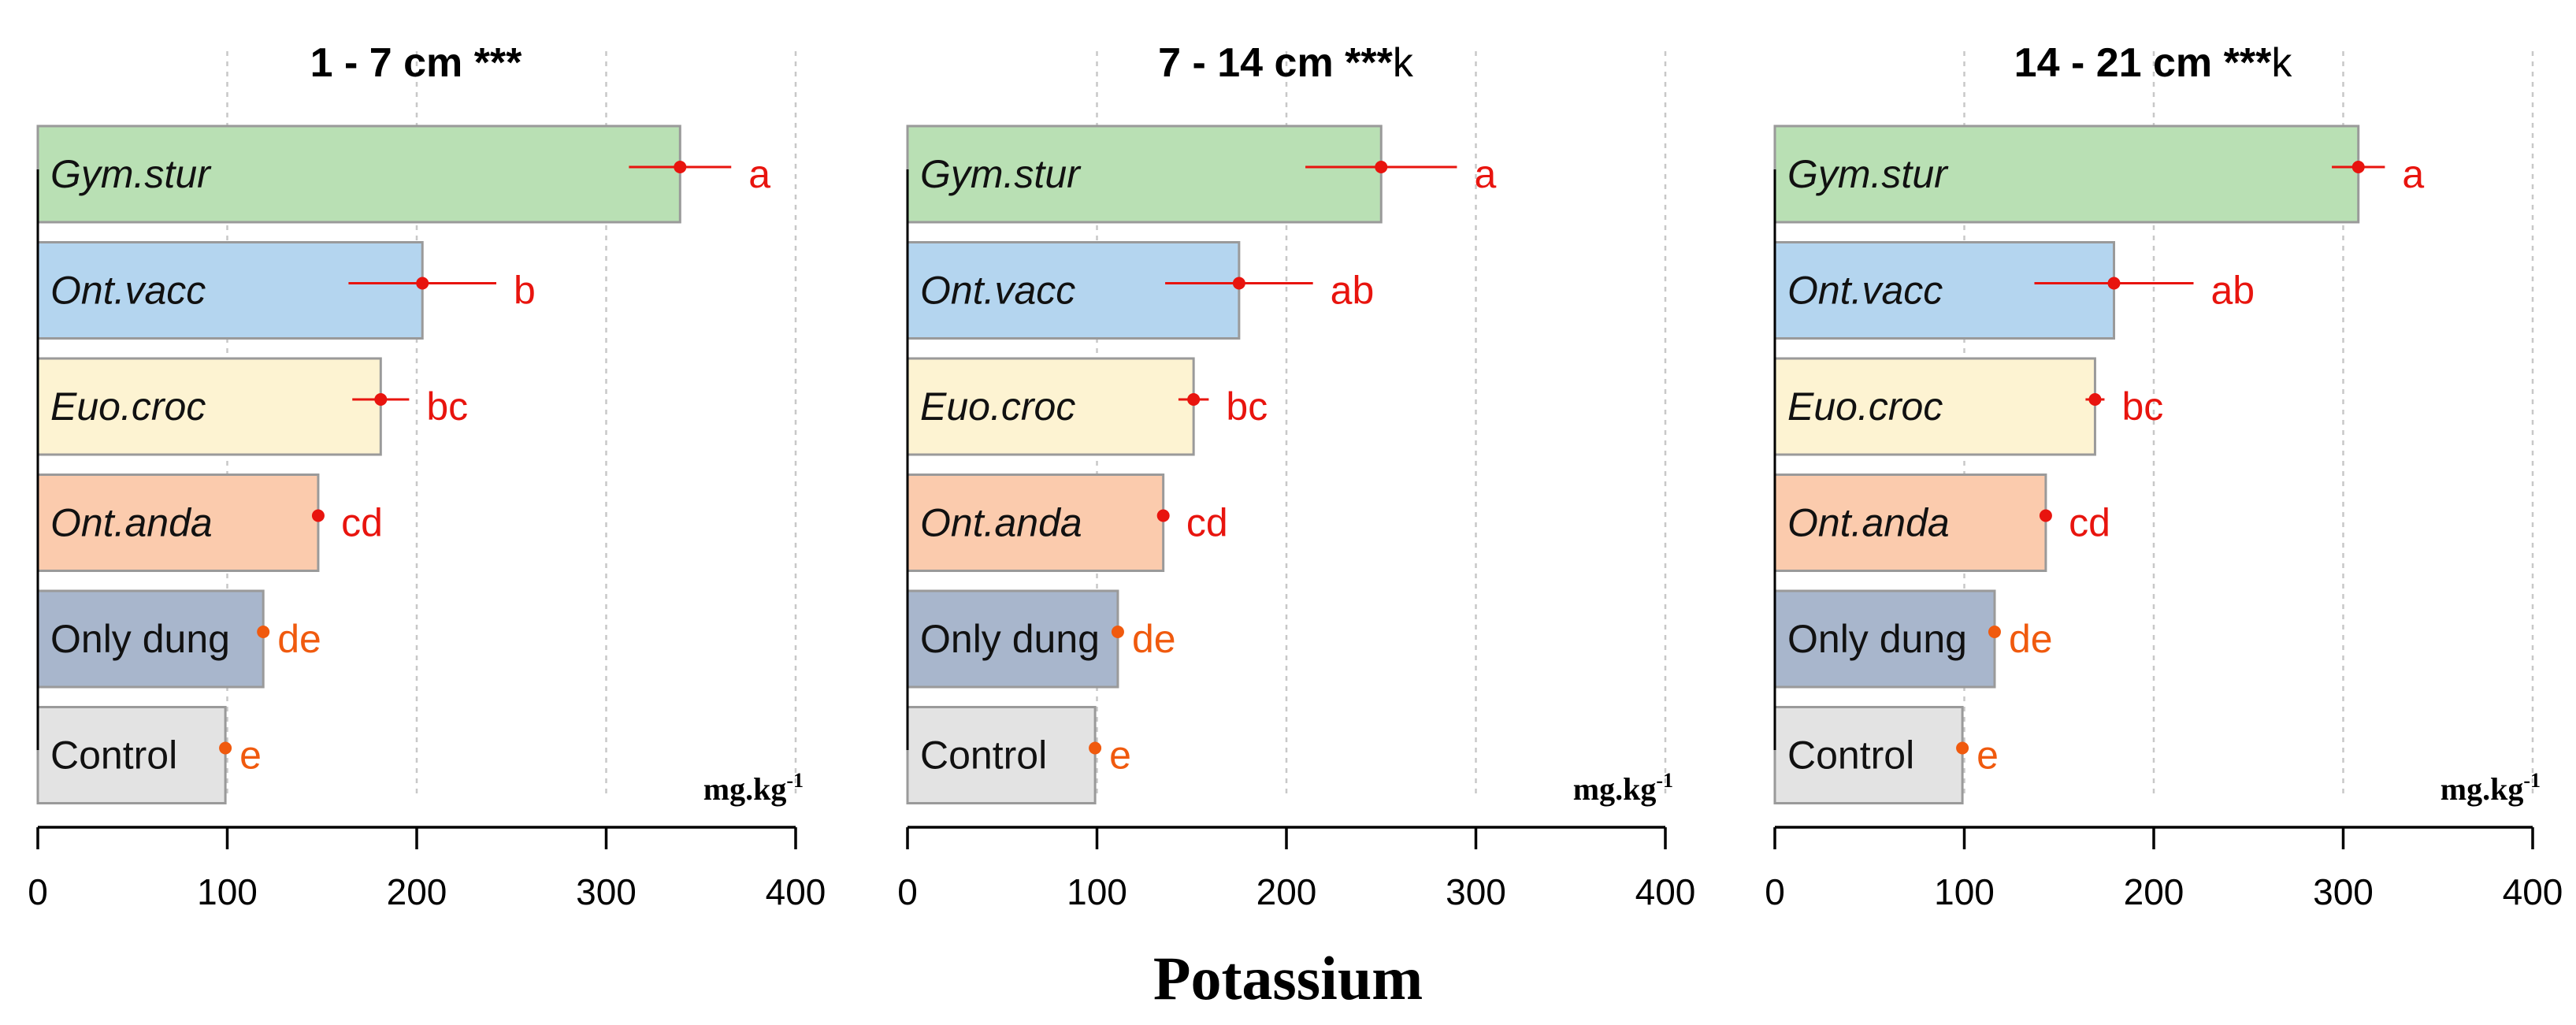 This screenshot has width=2576, height=1025. I want to click on panel-title-main: 14 - 21 cm ***, so click(2143, 63).